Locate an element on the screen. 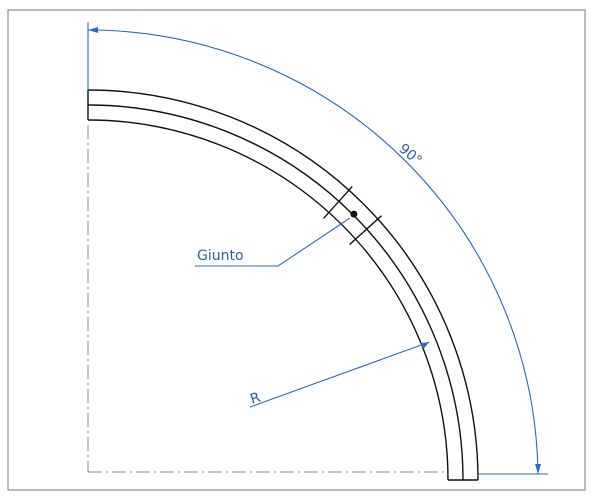  joint-leader is located at coordinates (273, 242).